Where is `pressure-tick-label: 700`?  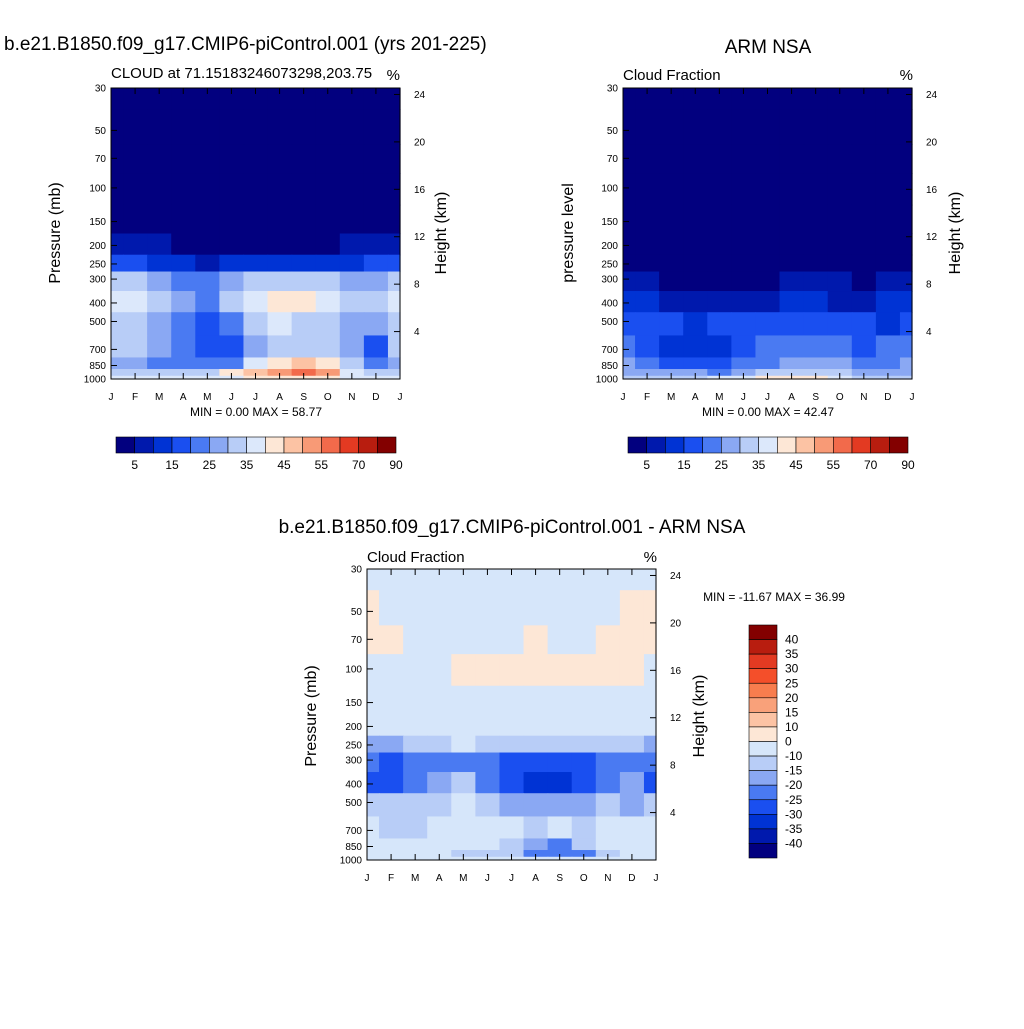
pressure-tick-label: 700 is located at coordinates (353, 831).